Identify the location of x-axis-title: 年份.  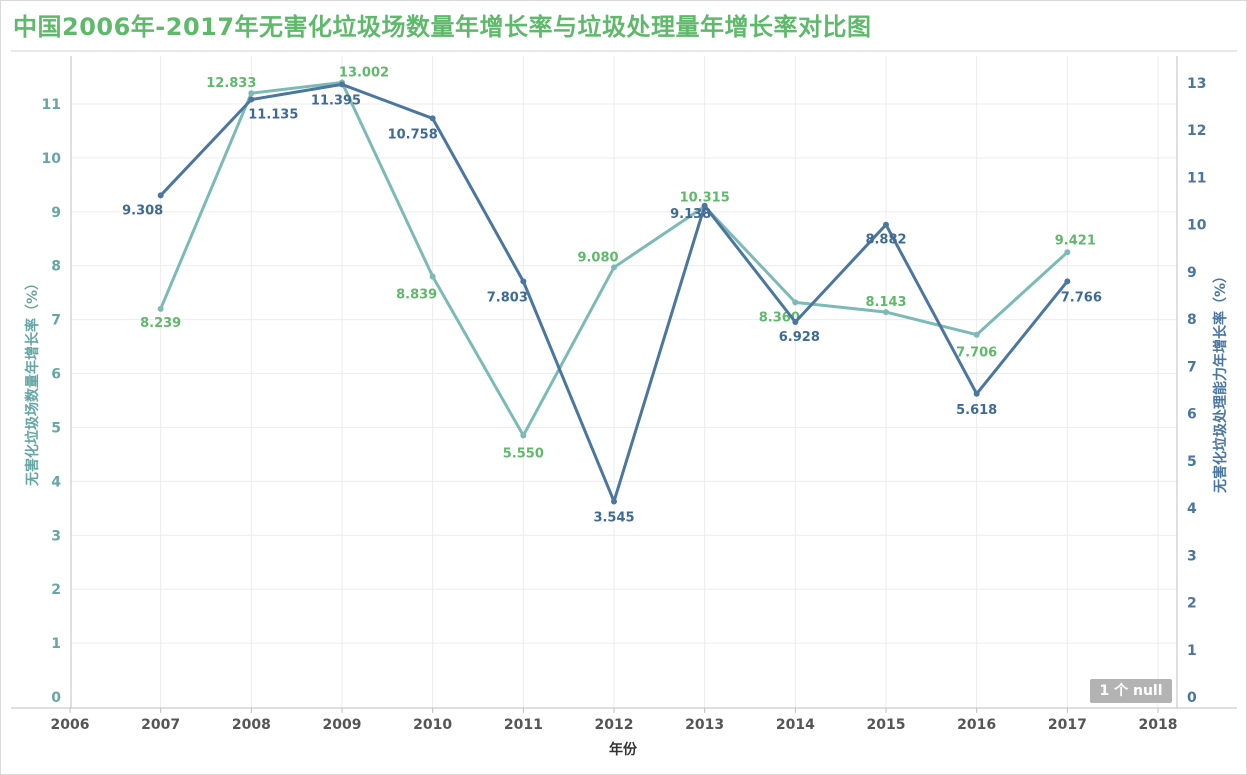
(623, 749).